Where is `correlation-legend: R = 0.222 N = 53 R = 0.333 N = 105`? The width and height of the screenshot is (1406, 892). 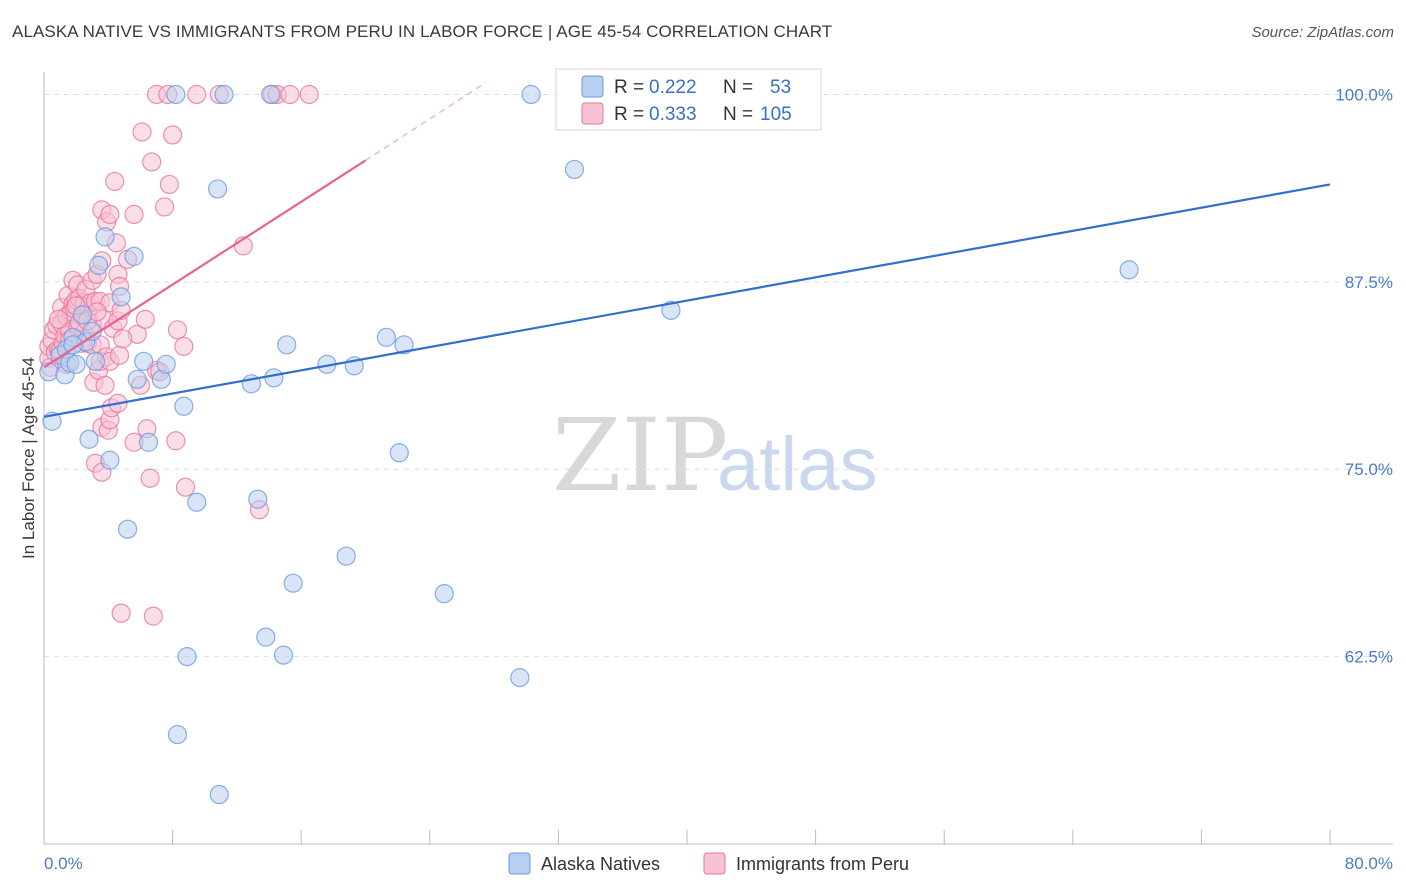 correlation-legend: R = 0.222 N = 53 R = 0.333 N = 105 is located at coordinates (688, 99).